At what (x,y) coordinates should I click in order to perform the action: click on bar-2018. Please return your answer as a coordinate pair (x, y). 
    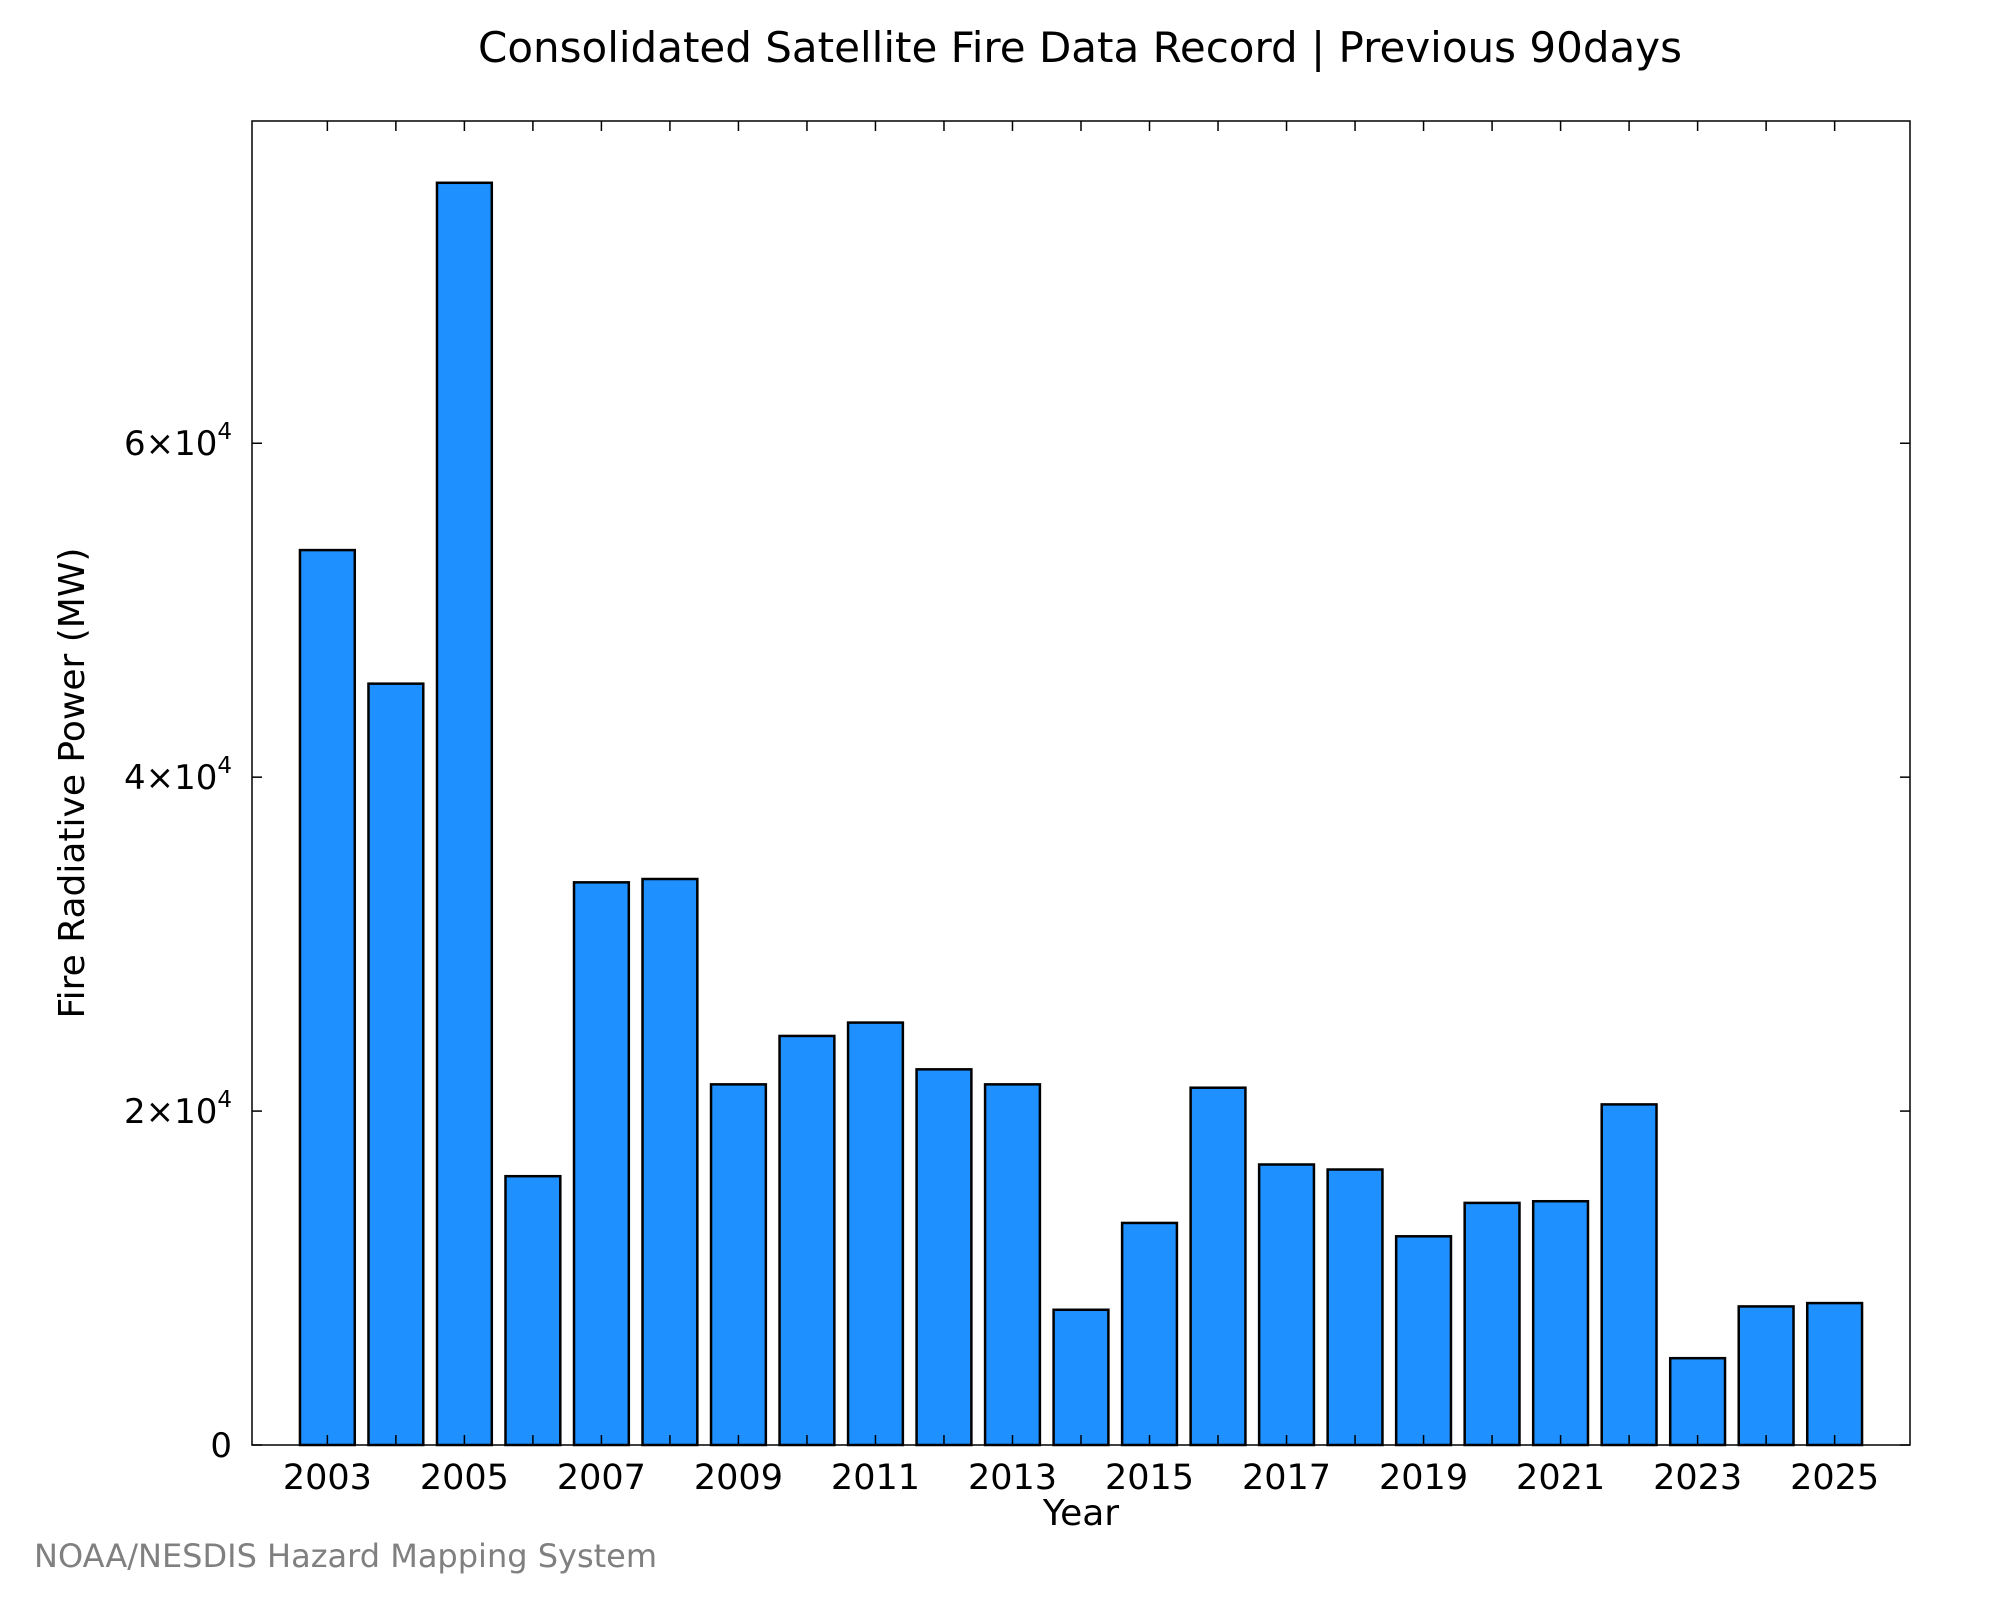
    Looking at the image, I should click on (1355, 1307).